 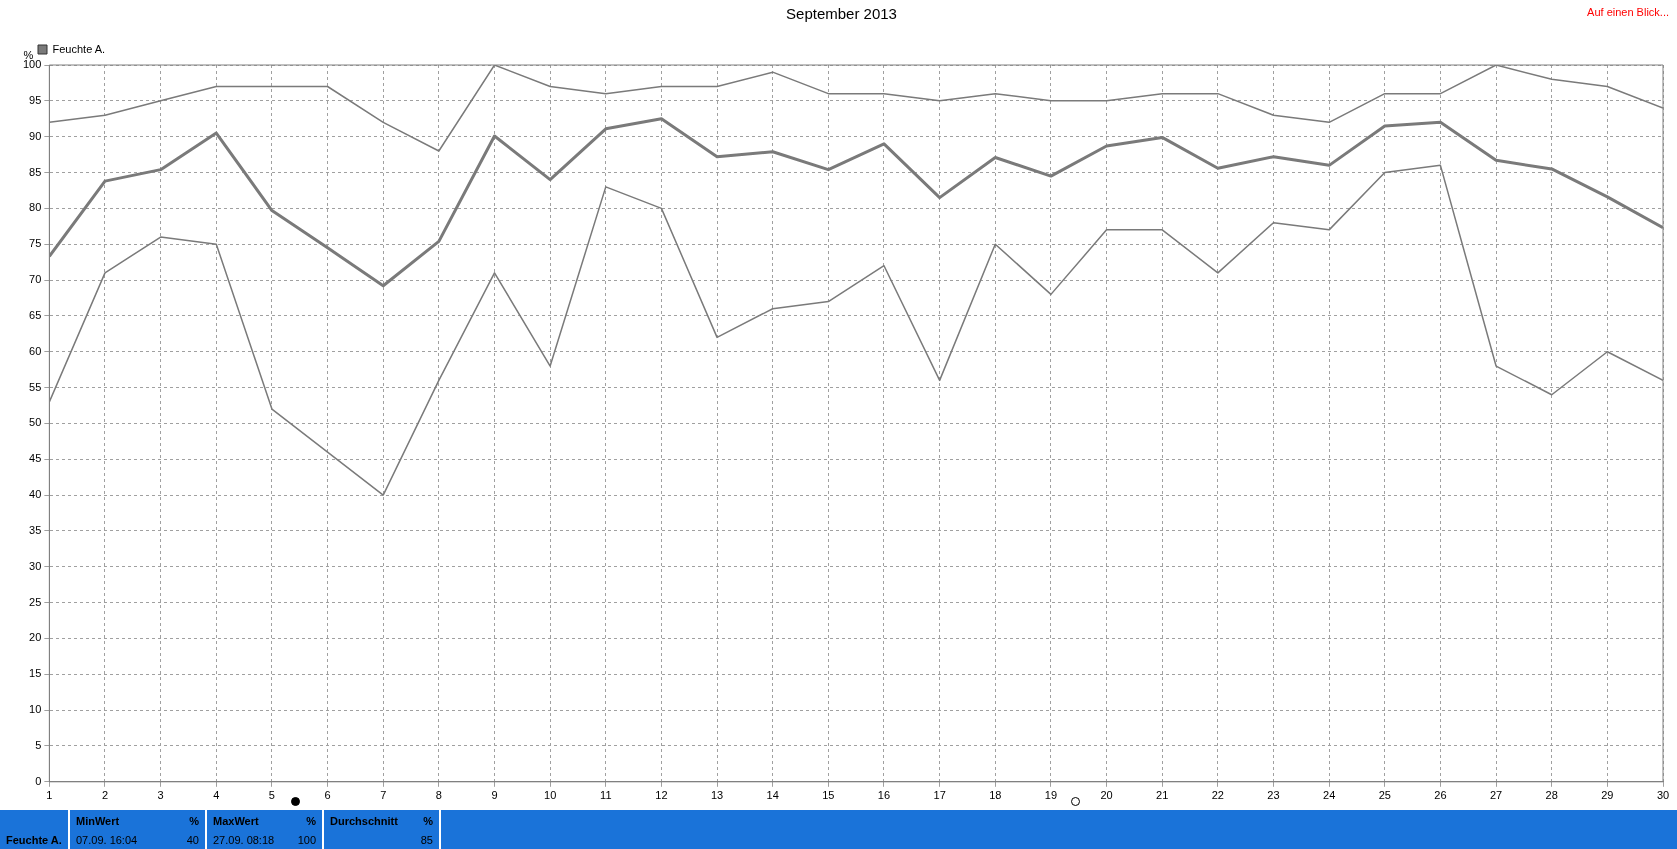 What do you see at coordinates (35, 601) in the screenshot?
I see `y-tick-label: 25` at bounding box center [35, 601].